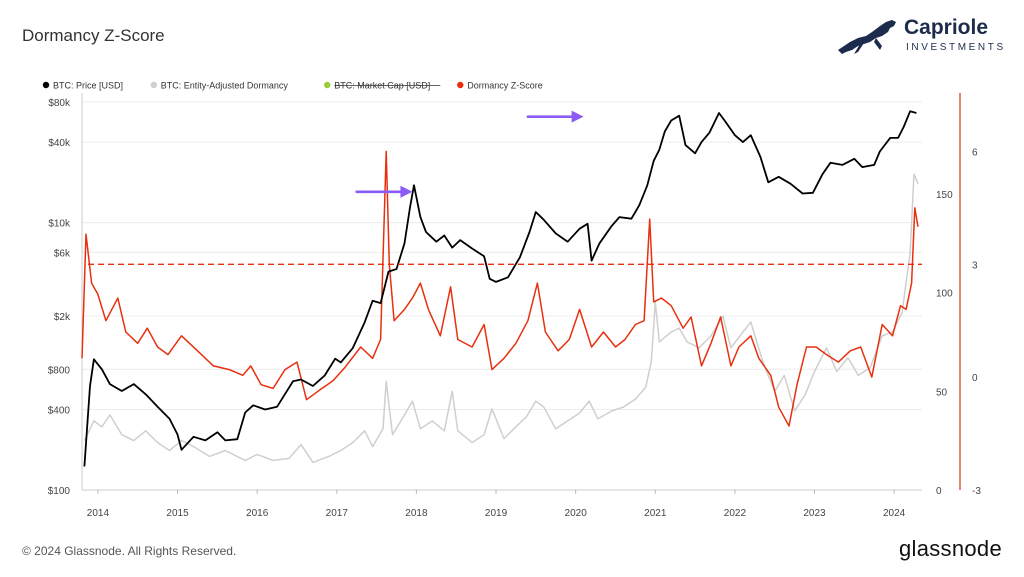 Image resolution: width=1024 pixels, height=577 pixels. Describe the element at coordinates (735, 513) in the screenshot. I see `x-tick-label-8: 2022` at that location.